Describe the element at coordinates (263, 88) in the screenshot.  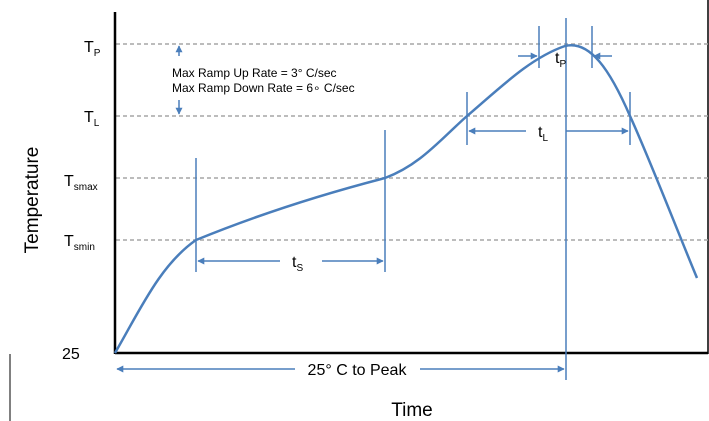
I see `ramp-down-annotation: Max Ramp Down Rate = 6∘ C/sec` at that location.